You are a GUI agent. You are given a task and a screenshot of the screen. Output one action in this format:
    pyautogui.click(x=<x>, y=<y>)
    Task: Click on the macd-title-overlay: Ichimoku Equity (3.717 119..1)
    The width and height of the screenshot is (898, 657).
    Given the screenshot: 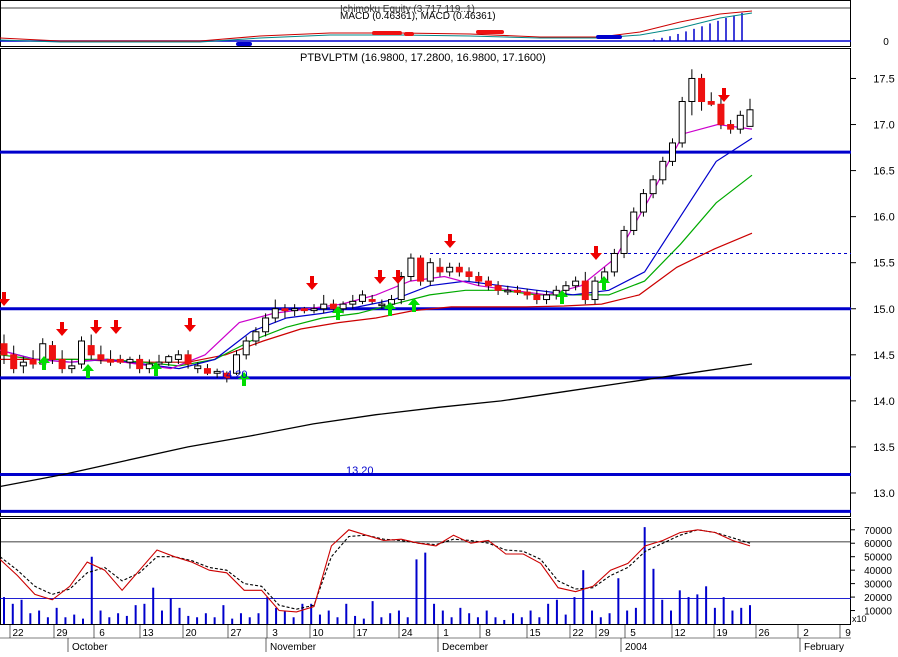 What is the action you would take?
    pyautogui.click(x=407, y=9)
    